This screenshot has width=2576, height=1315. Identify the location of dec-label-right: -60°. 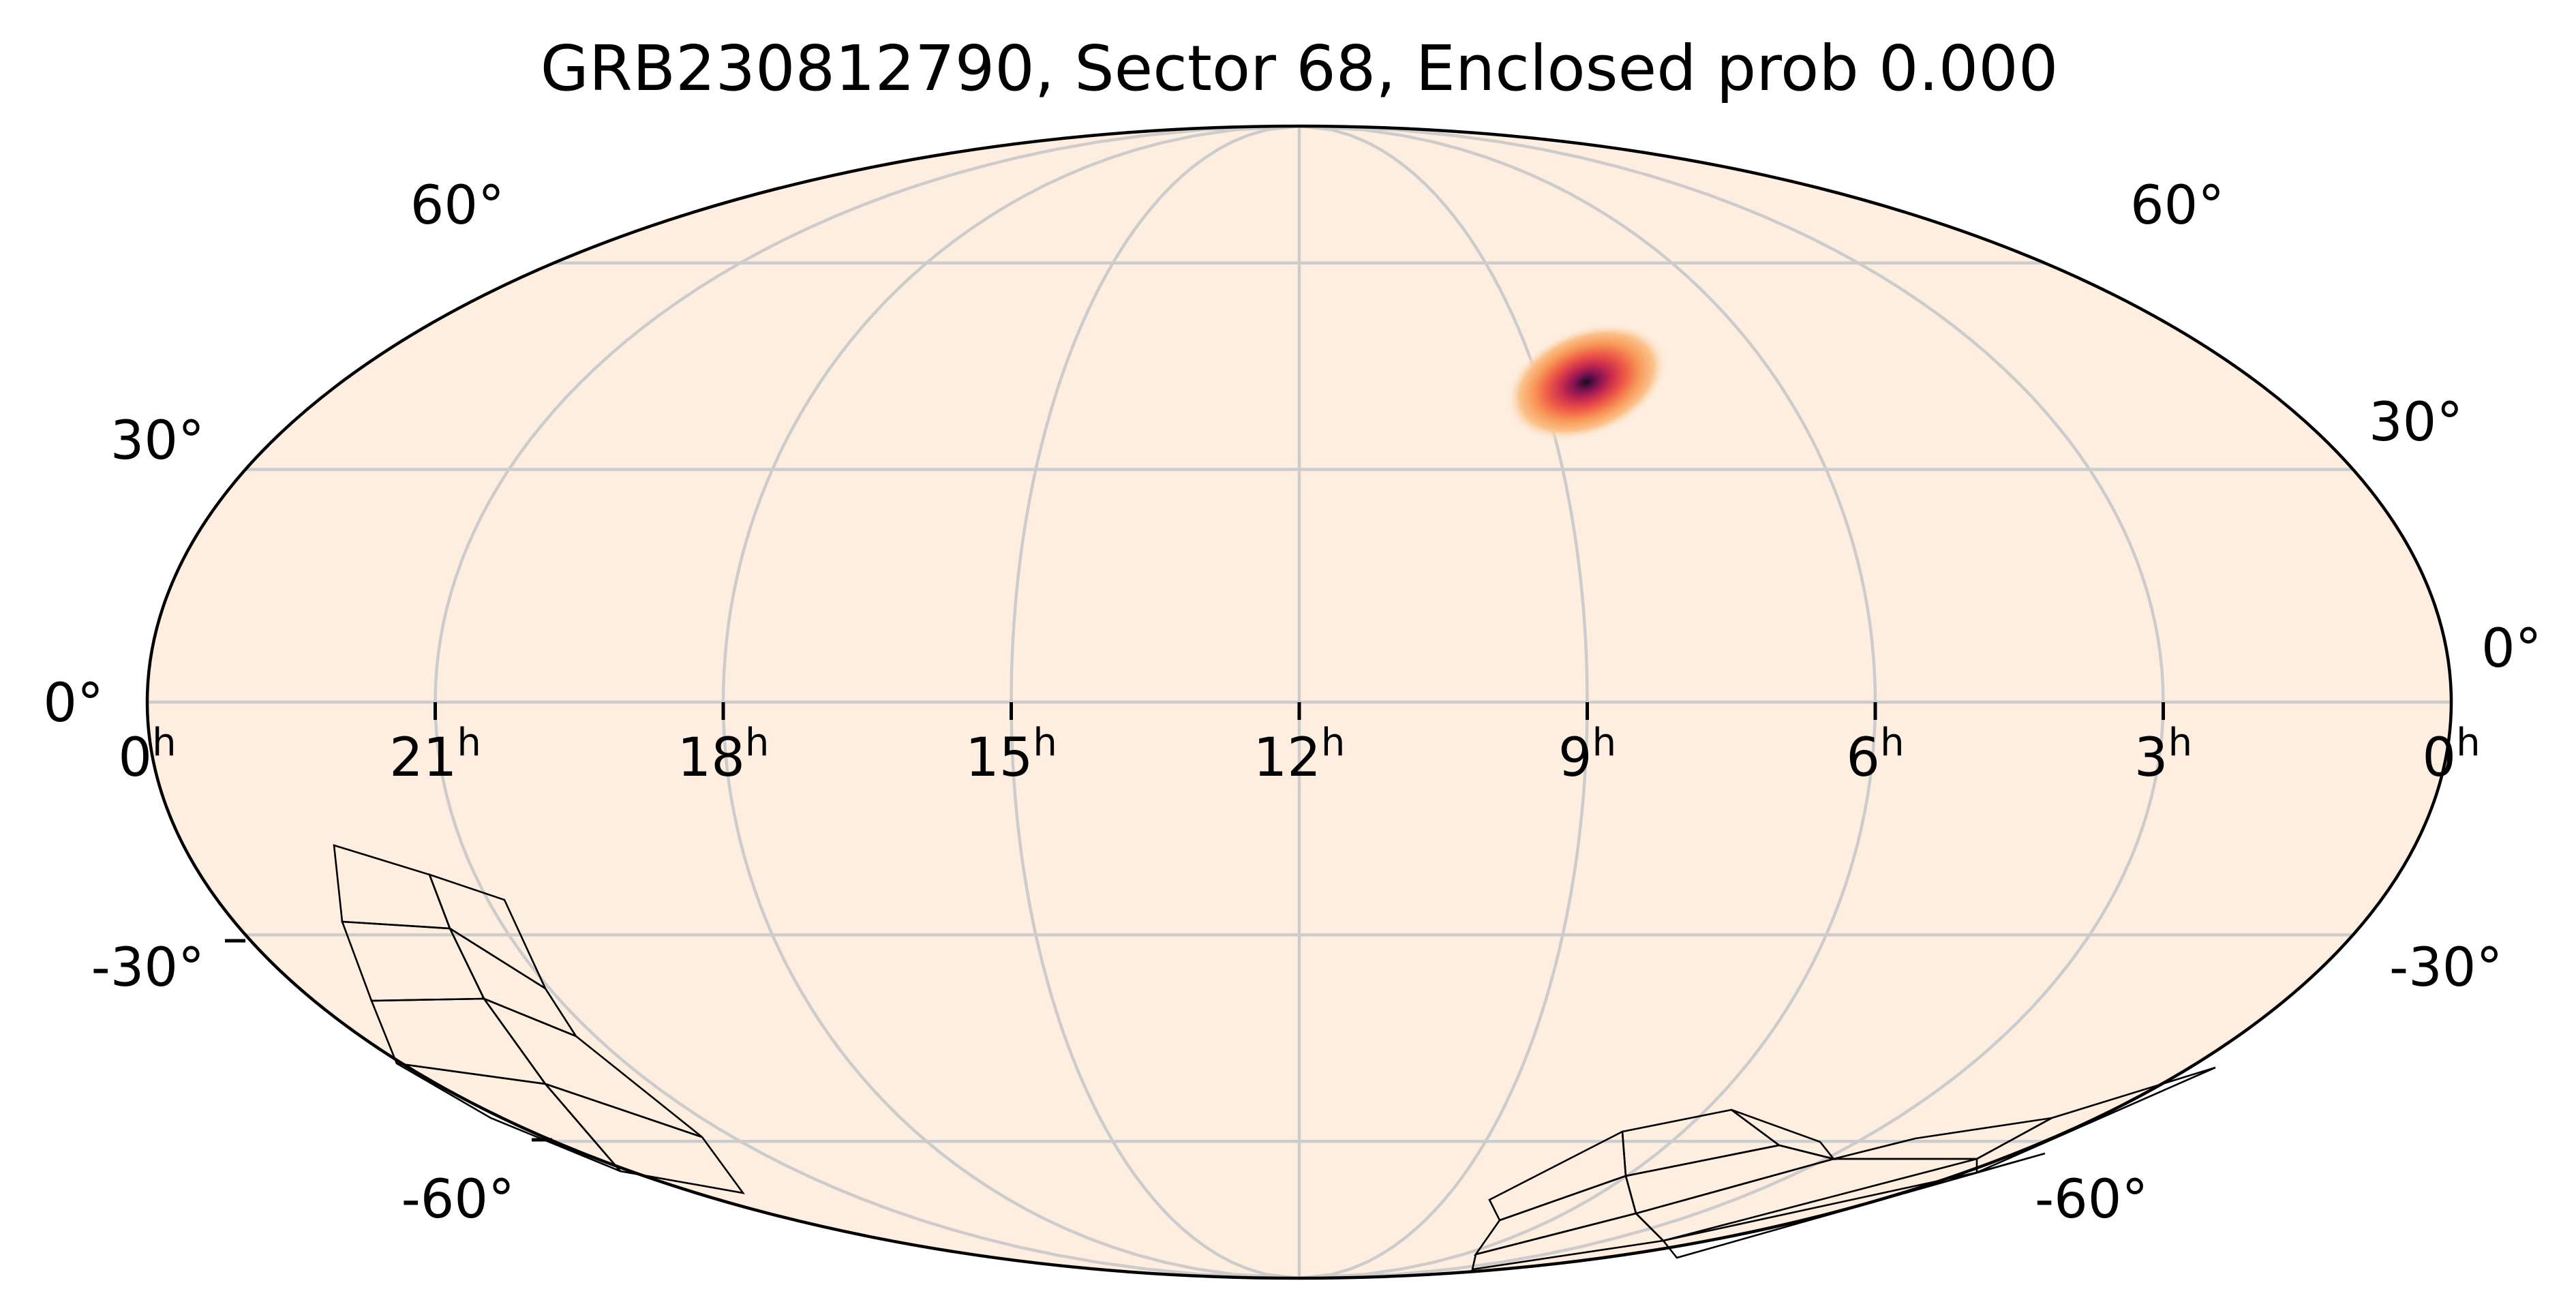
(2092, 1199).